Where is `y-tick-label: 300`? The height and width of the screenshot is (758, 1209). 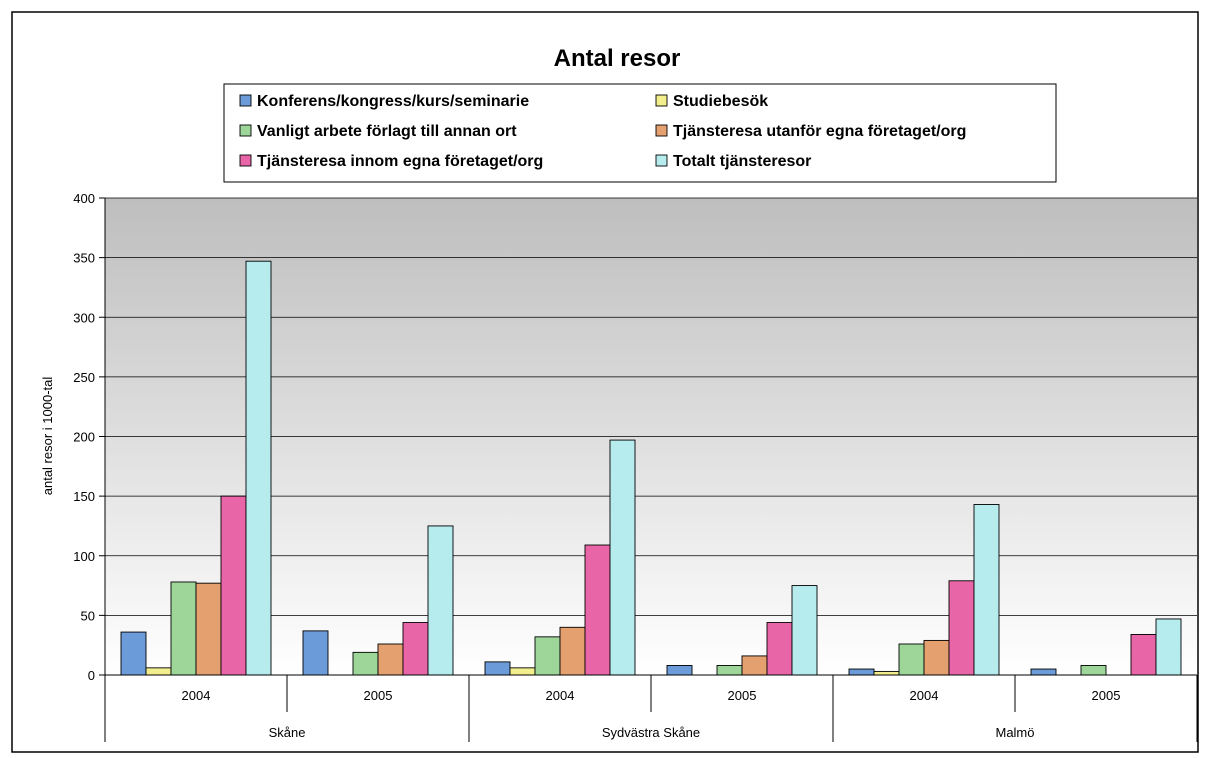 y-tick-label: 300 is located at coordinates (84, 317).